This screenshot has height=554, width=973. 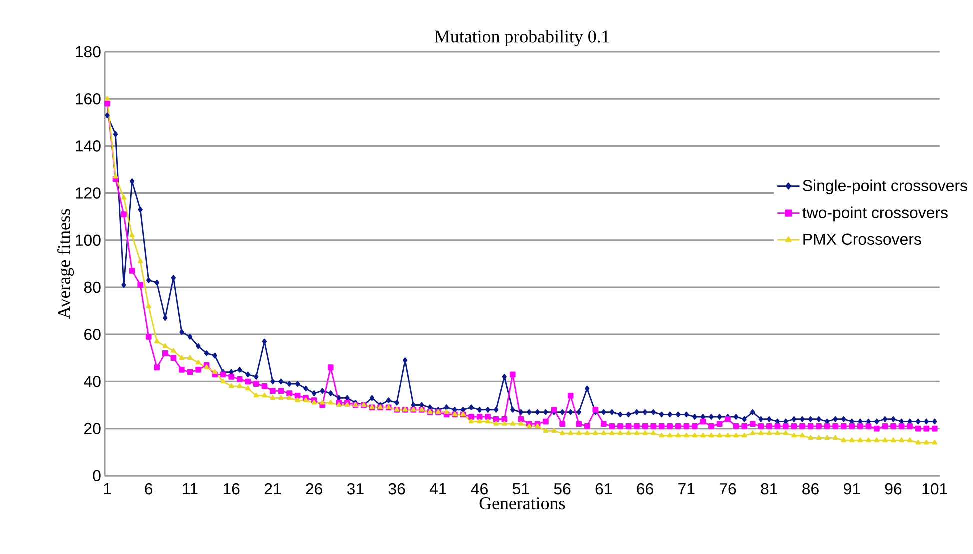 I want to click on x-tick-label: 21, so click(x=273, y=489).